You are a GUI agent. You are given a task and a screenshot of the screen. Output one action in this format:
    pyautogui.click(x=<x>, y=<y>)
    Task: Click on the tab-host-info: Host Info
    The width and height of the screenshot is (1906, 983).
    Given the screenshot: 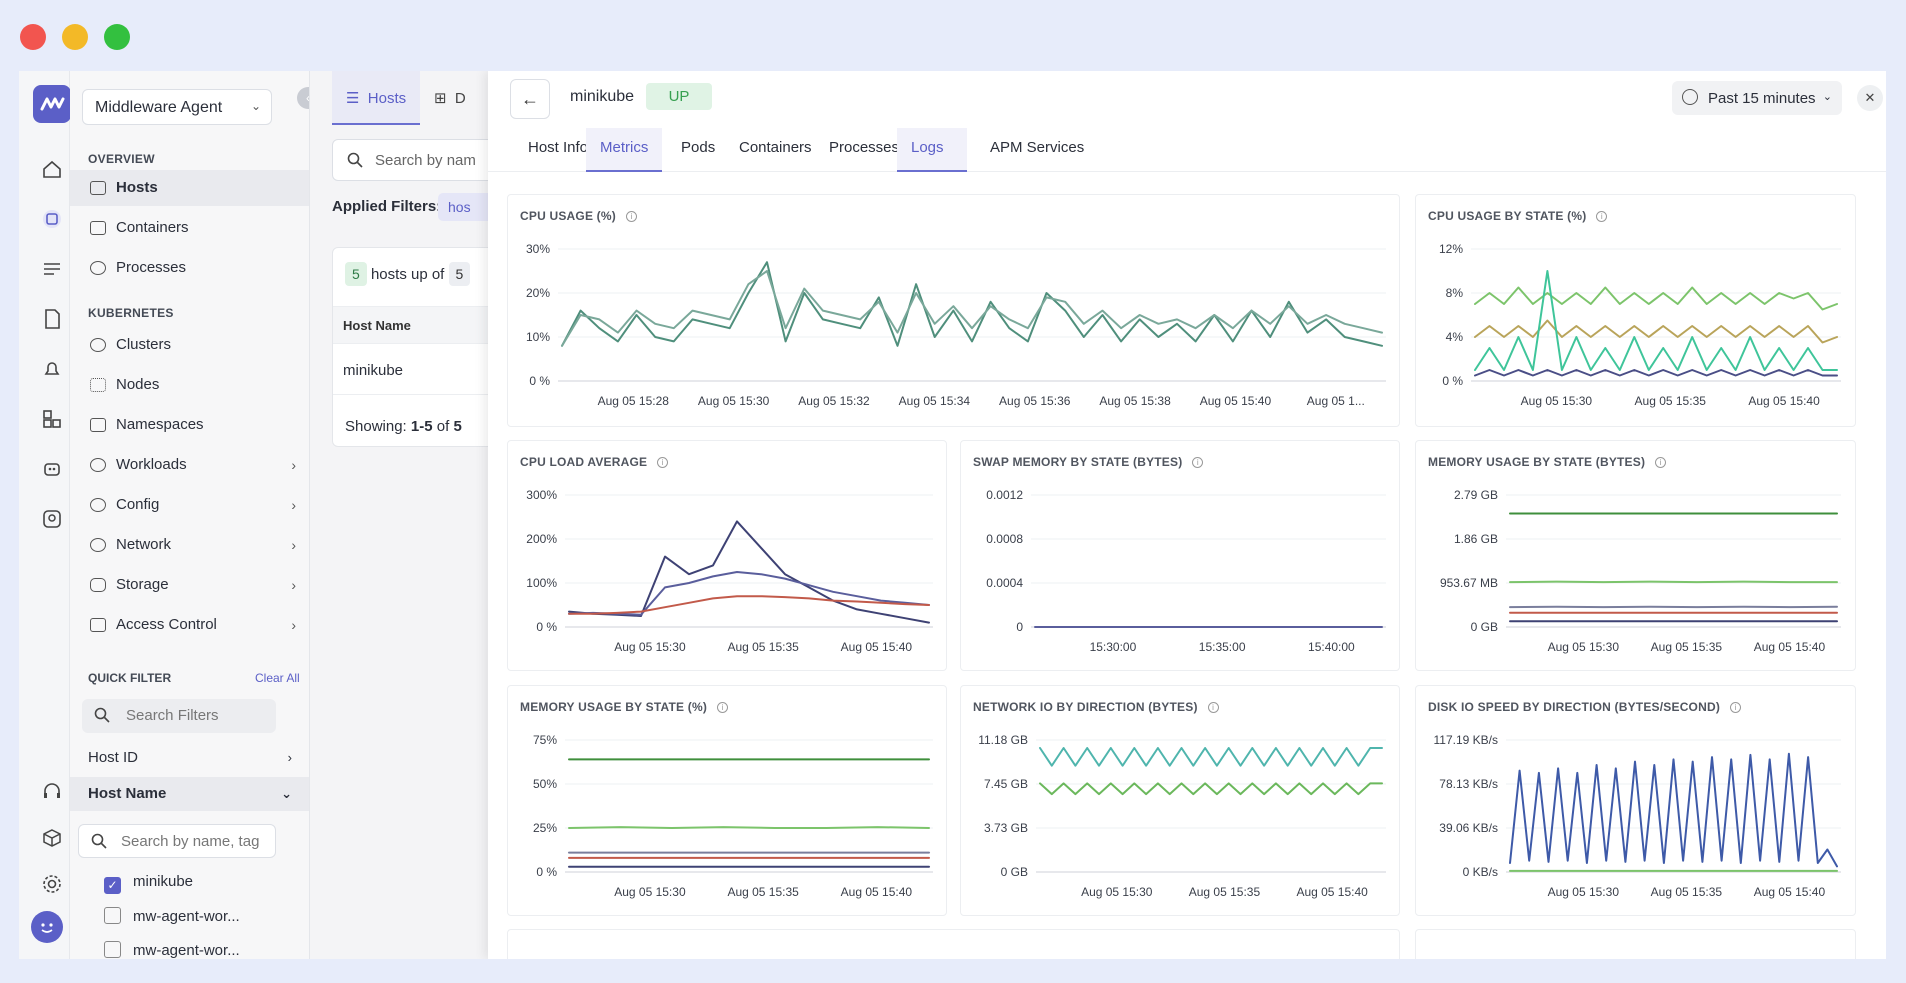 What is the action you would take?
    pyautogui.click(x=558, y=147)
    